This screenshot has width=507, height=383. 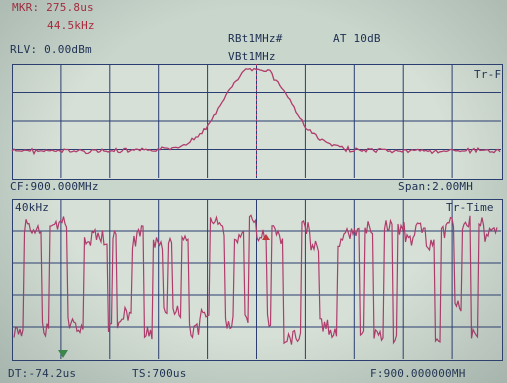 What do you see at coordinates (51, 49) in the screenshot?
I see `reference-level-readout: RLV: 0.00dBm` at bounding box center [51, 49].